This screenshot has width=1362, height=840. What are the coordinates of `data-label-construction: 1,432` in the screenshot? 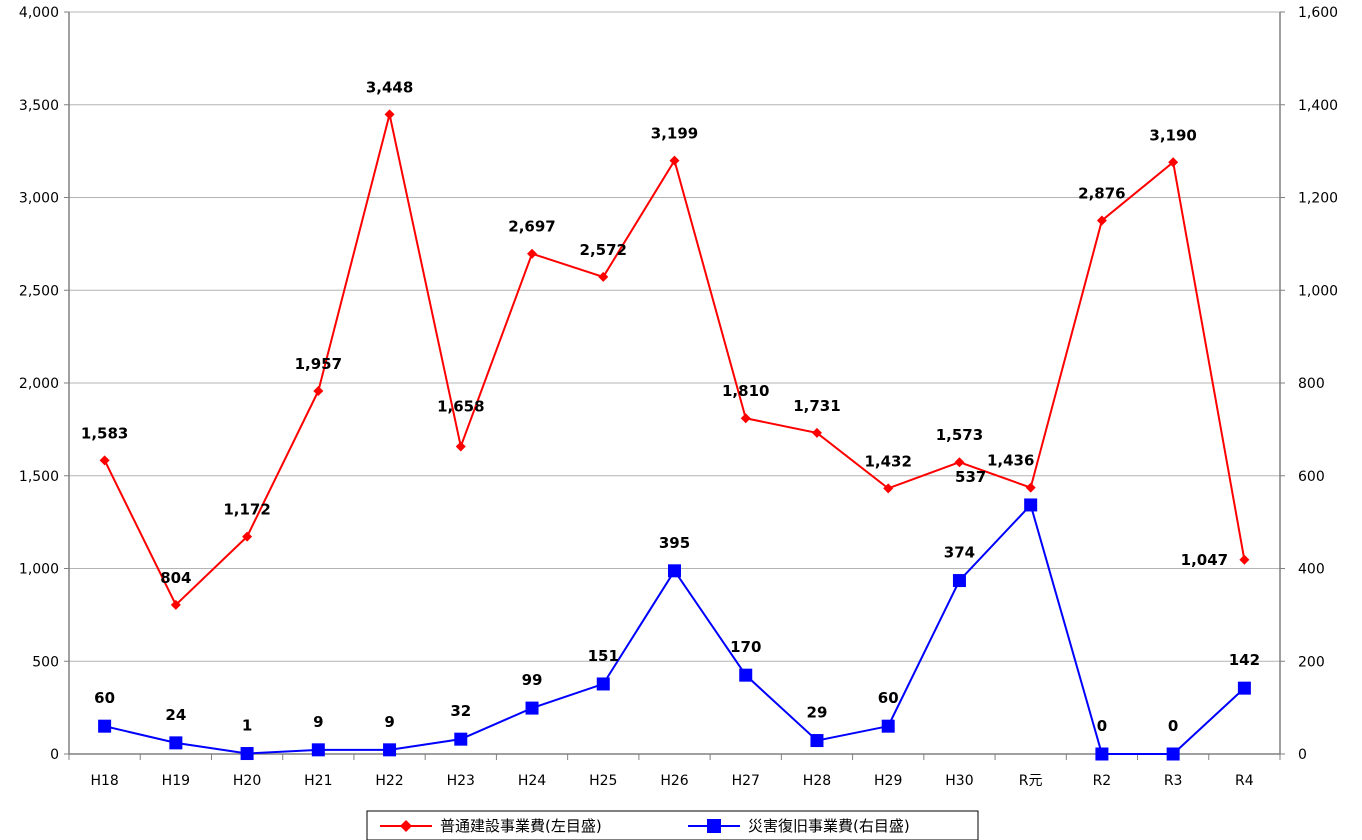 It's located at (887, 461).